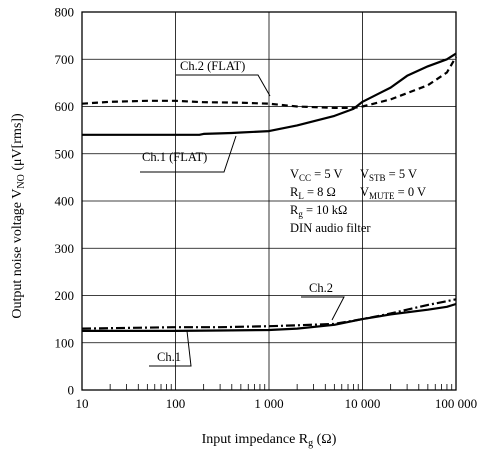  What do you see at coordinates (249, 439) in the screenshot?
I see `x-axis-label-text: Input impedance` at bounding box center [249, 439].